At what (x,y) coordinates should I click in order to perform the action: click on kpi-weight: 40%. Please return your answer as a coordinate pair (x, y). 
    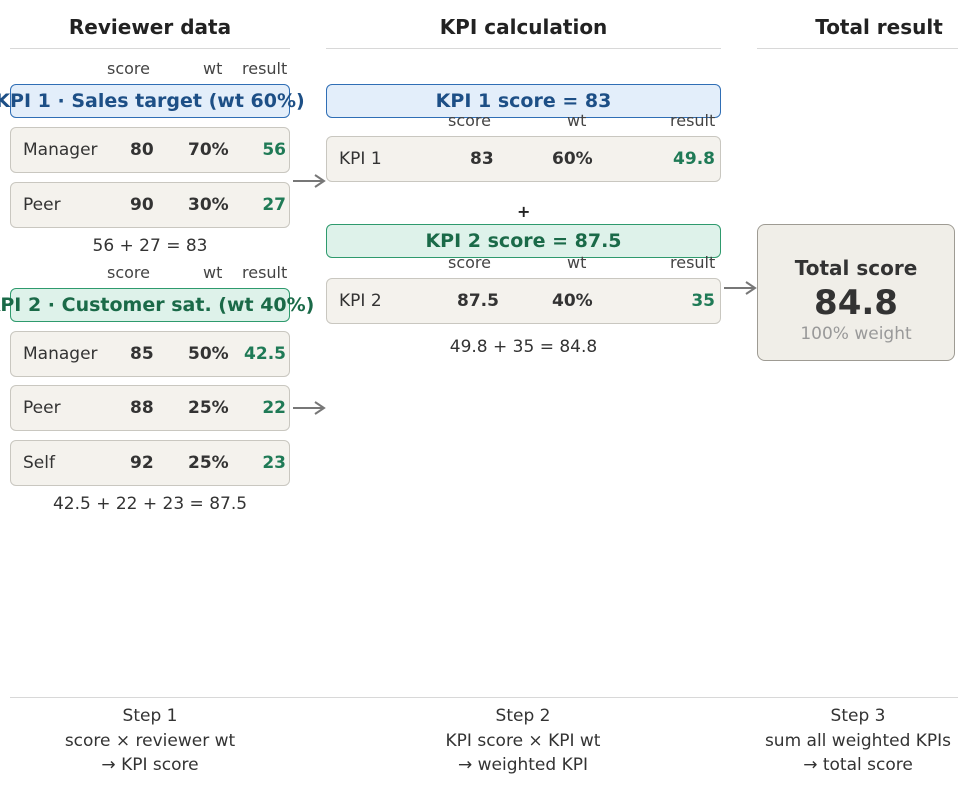
    Looking at the image, I should click on (572, 301).